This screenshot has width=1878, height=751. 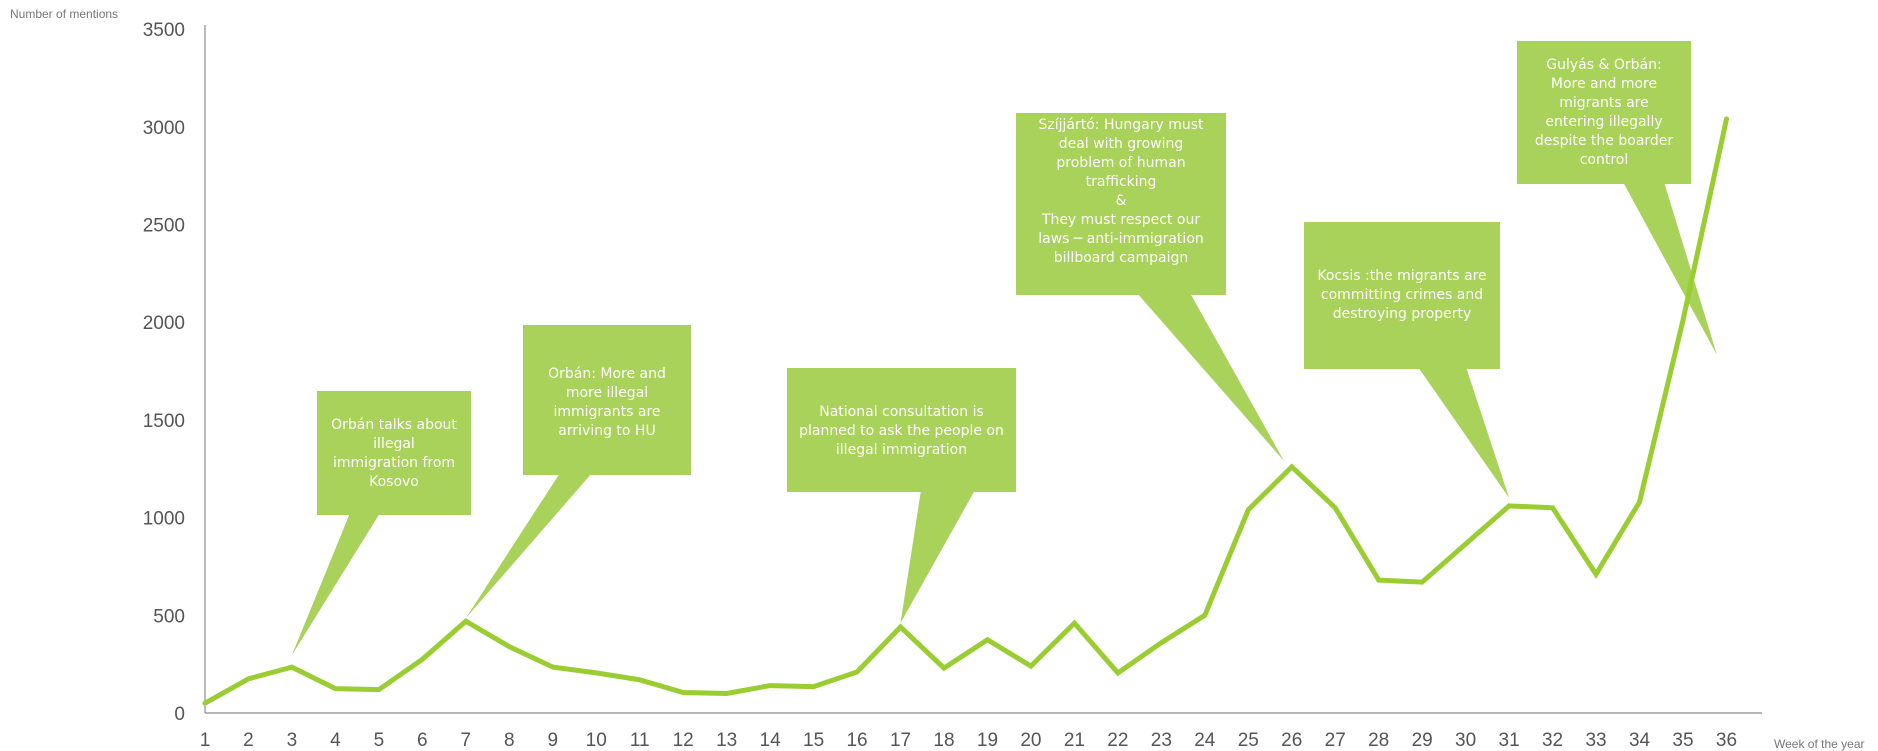 I want to click on y-tick-label: 0, so click(x=179, y=714).